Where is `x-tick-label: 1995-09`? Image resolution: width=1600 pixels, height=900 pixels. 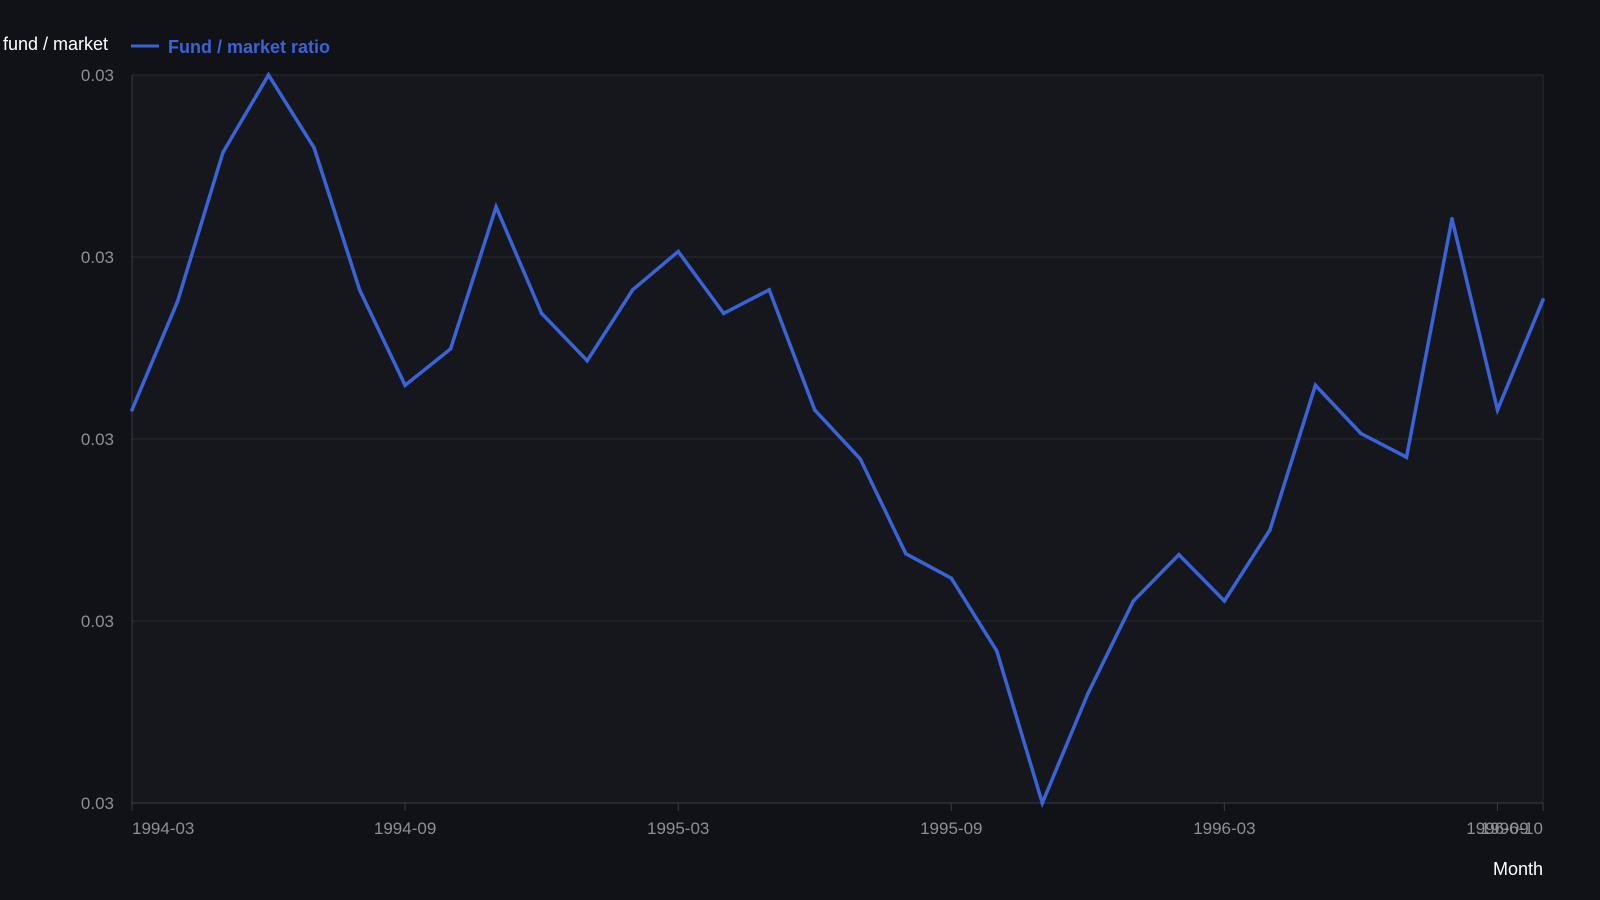
x-tick-label: 1995-09 is located at coordinates (951, 828).